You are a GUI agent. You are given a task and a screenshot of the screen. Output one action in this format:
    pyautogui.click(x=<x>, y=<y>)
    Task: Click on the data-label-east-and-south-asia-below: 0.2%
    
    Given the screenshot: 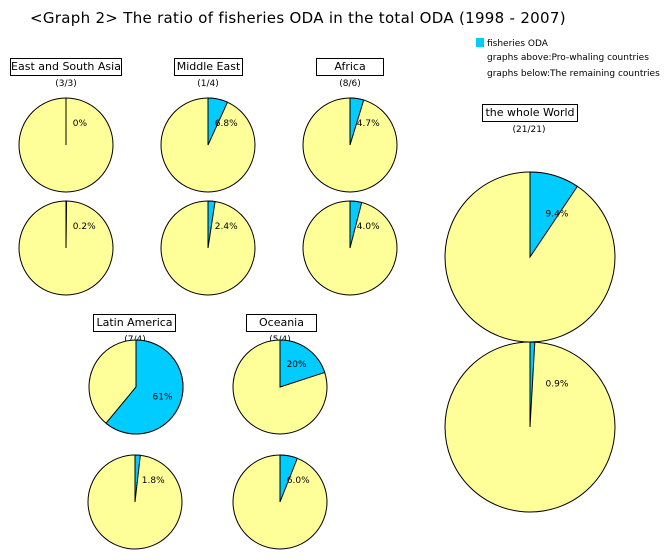 What is the action you would take?
    pyautogui.click(x=84, y=227)
    